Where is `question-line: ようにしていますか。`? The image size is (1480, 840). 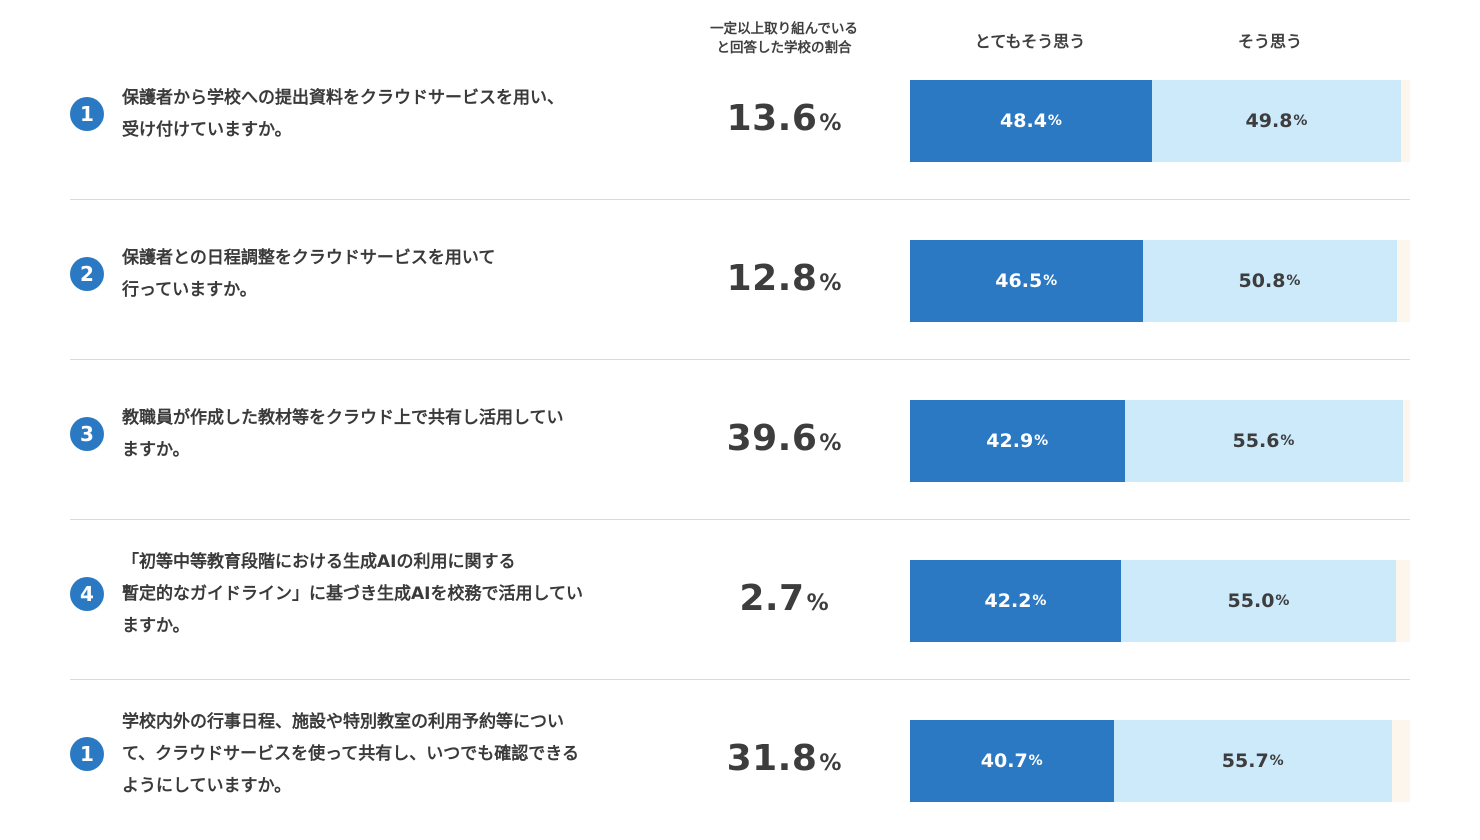
question-line: ようにしていますか。 is located at coordinates (207, 786).